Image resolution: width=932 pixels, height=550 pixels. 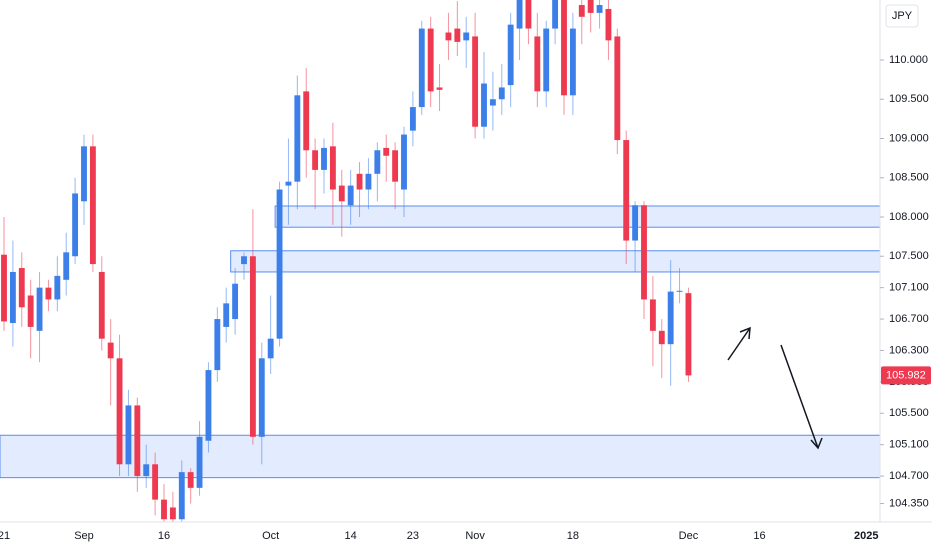 What do you see at coordinates (413, 536) in the screenshot?
I see `x-tick-label: 23` at bounding box center [413, 536].